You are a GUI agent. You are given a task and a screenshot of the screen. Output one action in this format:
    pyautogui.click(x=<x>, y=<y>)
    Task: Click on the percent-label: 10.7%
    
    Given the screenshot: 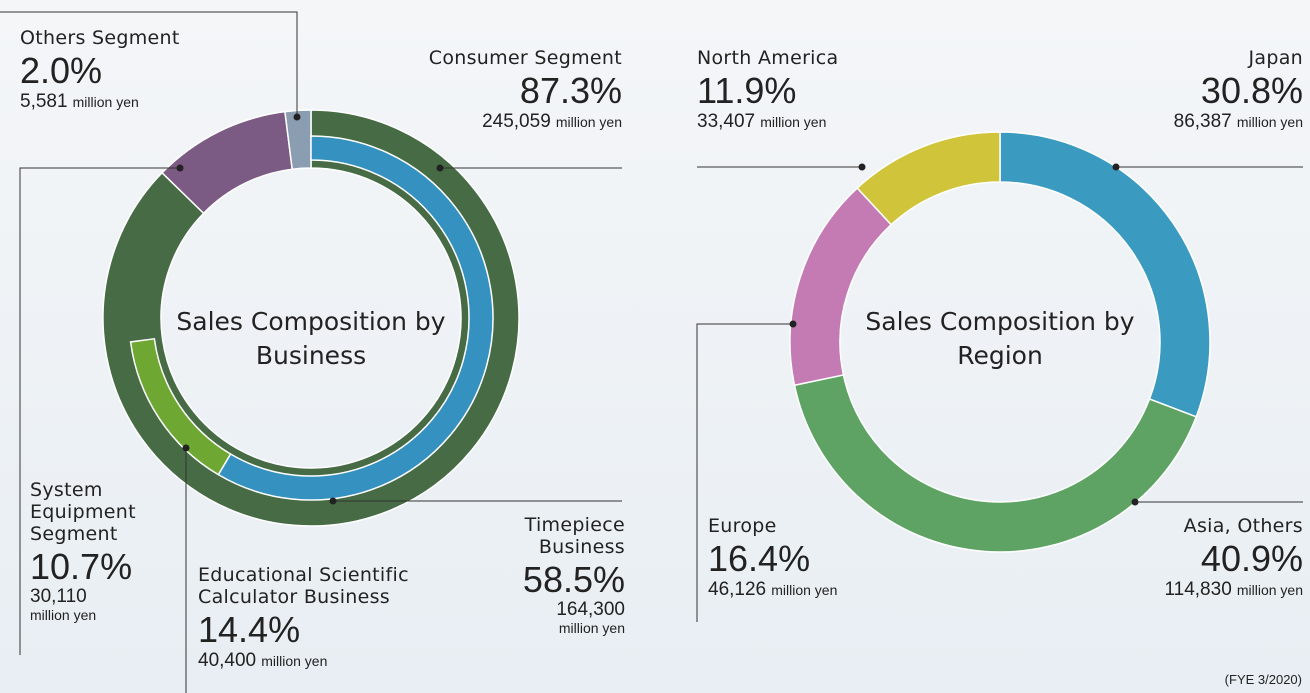 What is the action you would take?
    pyautogui.click(x=81, y=566)
    